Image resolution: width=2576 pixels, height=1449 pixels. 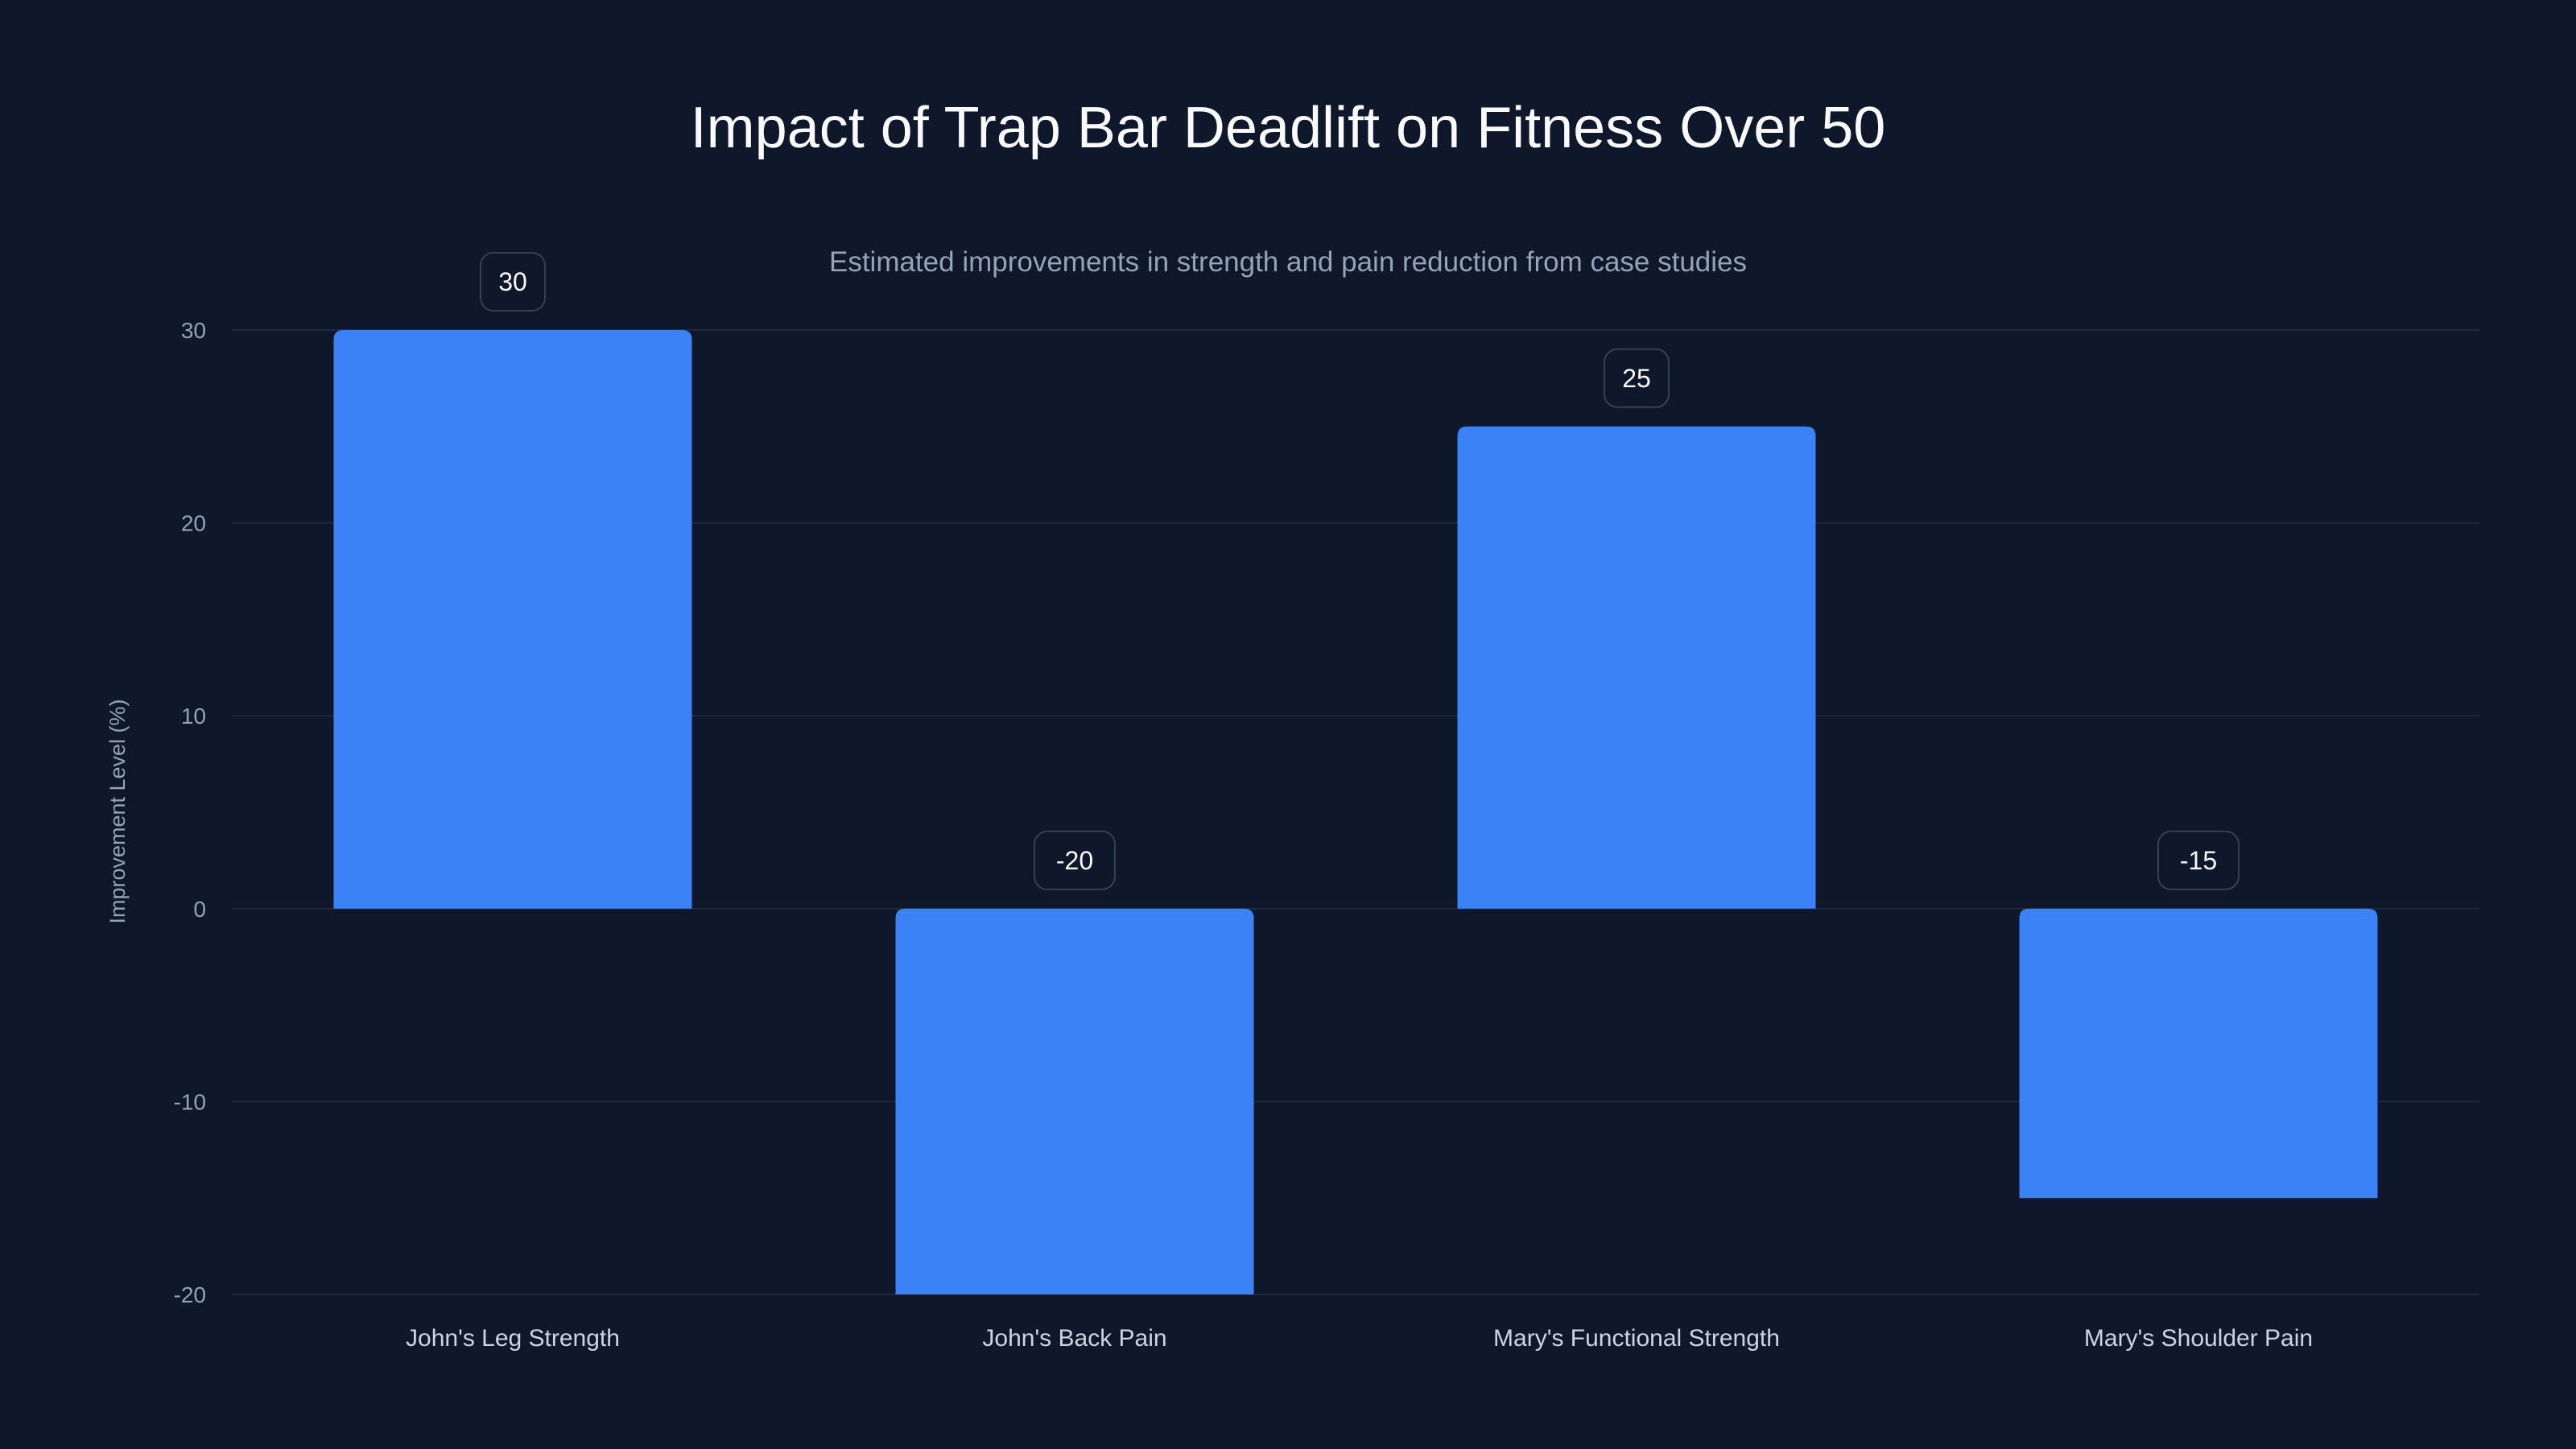 I want to click on y-tick-label: 30, so click(x=193, y=330).